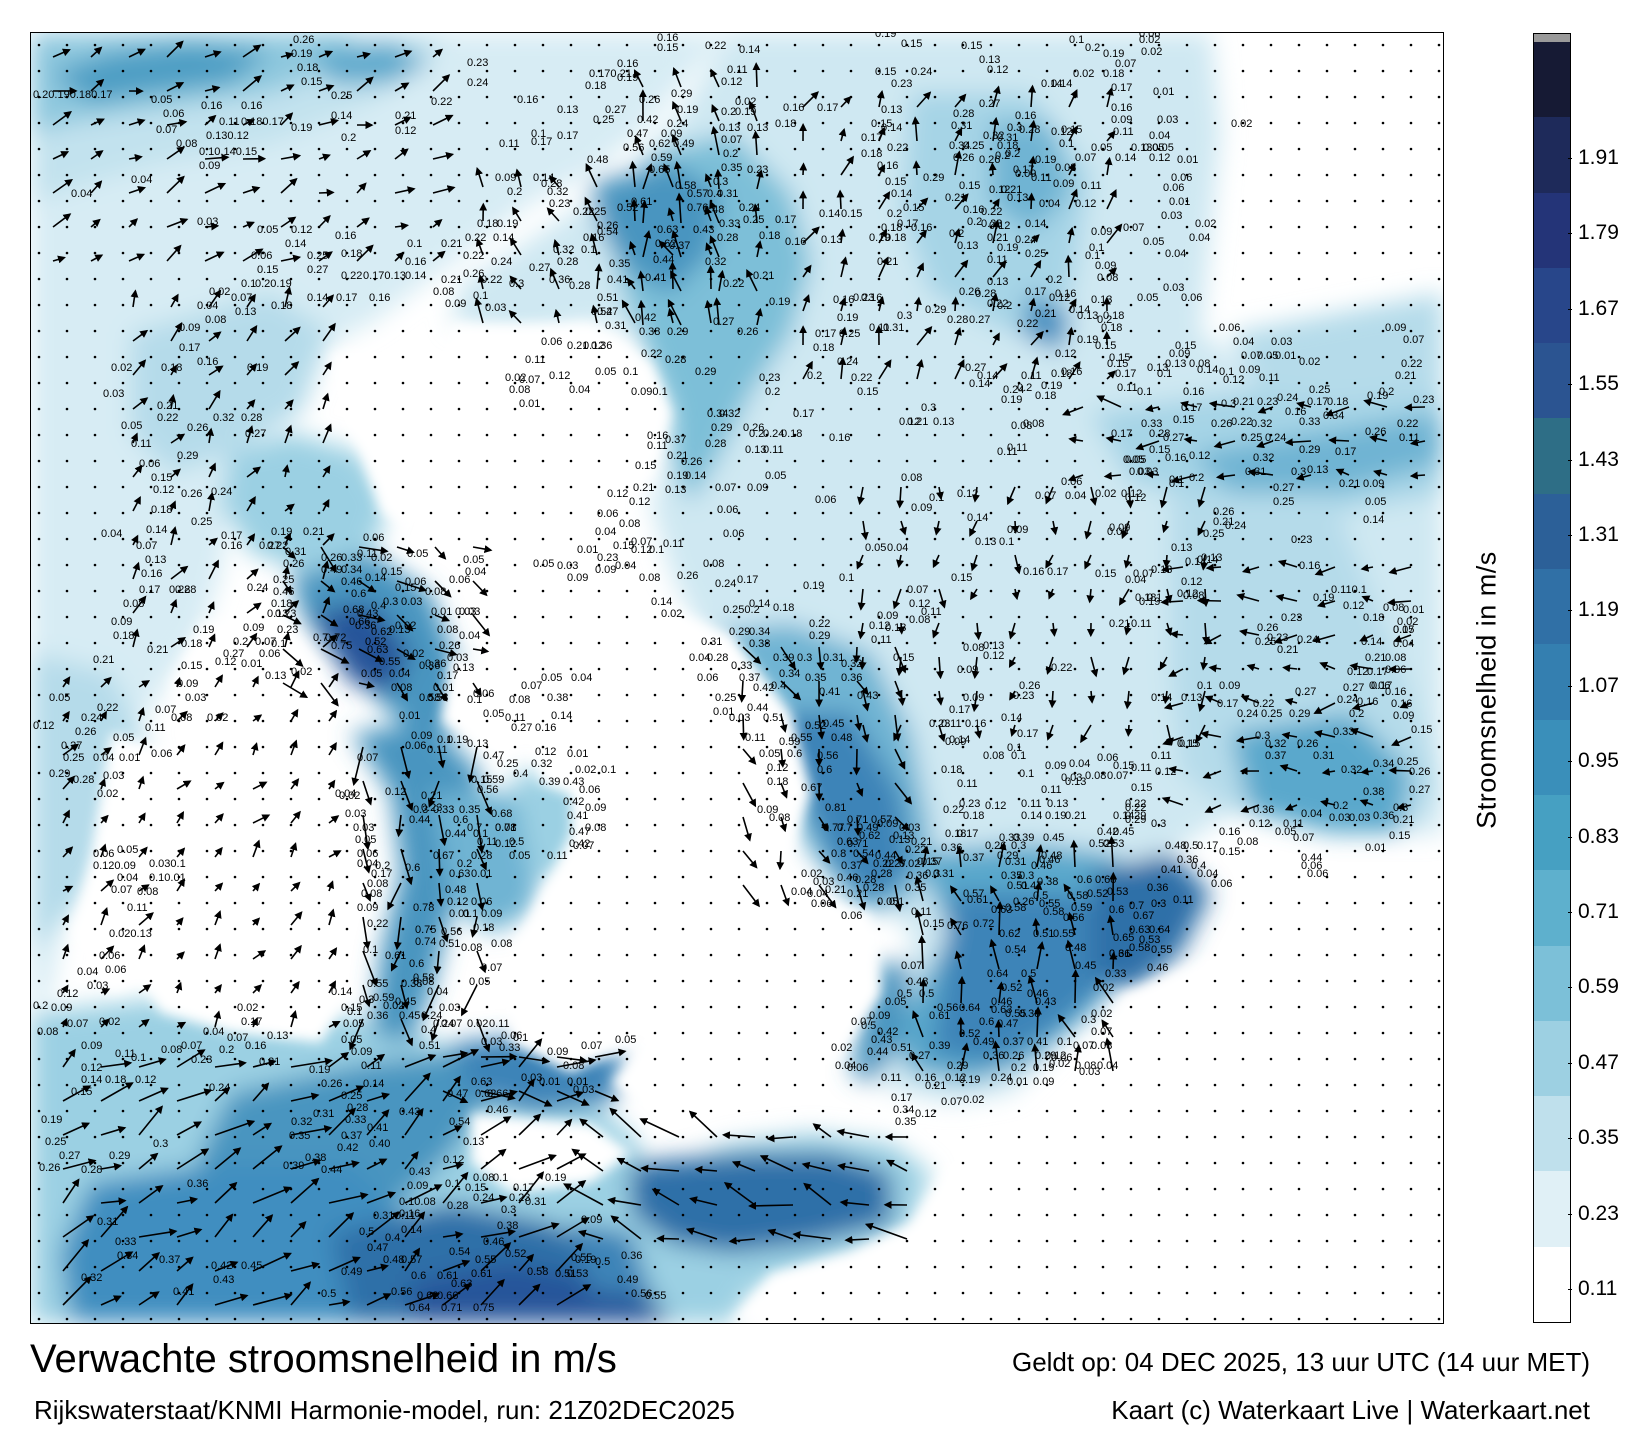  What do you see at coordinates (477, 1024) in the screenshot?
I see `speed-value-label: 0.02` at bounding box center [477, 1024].